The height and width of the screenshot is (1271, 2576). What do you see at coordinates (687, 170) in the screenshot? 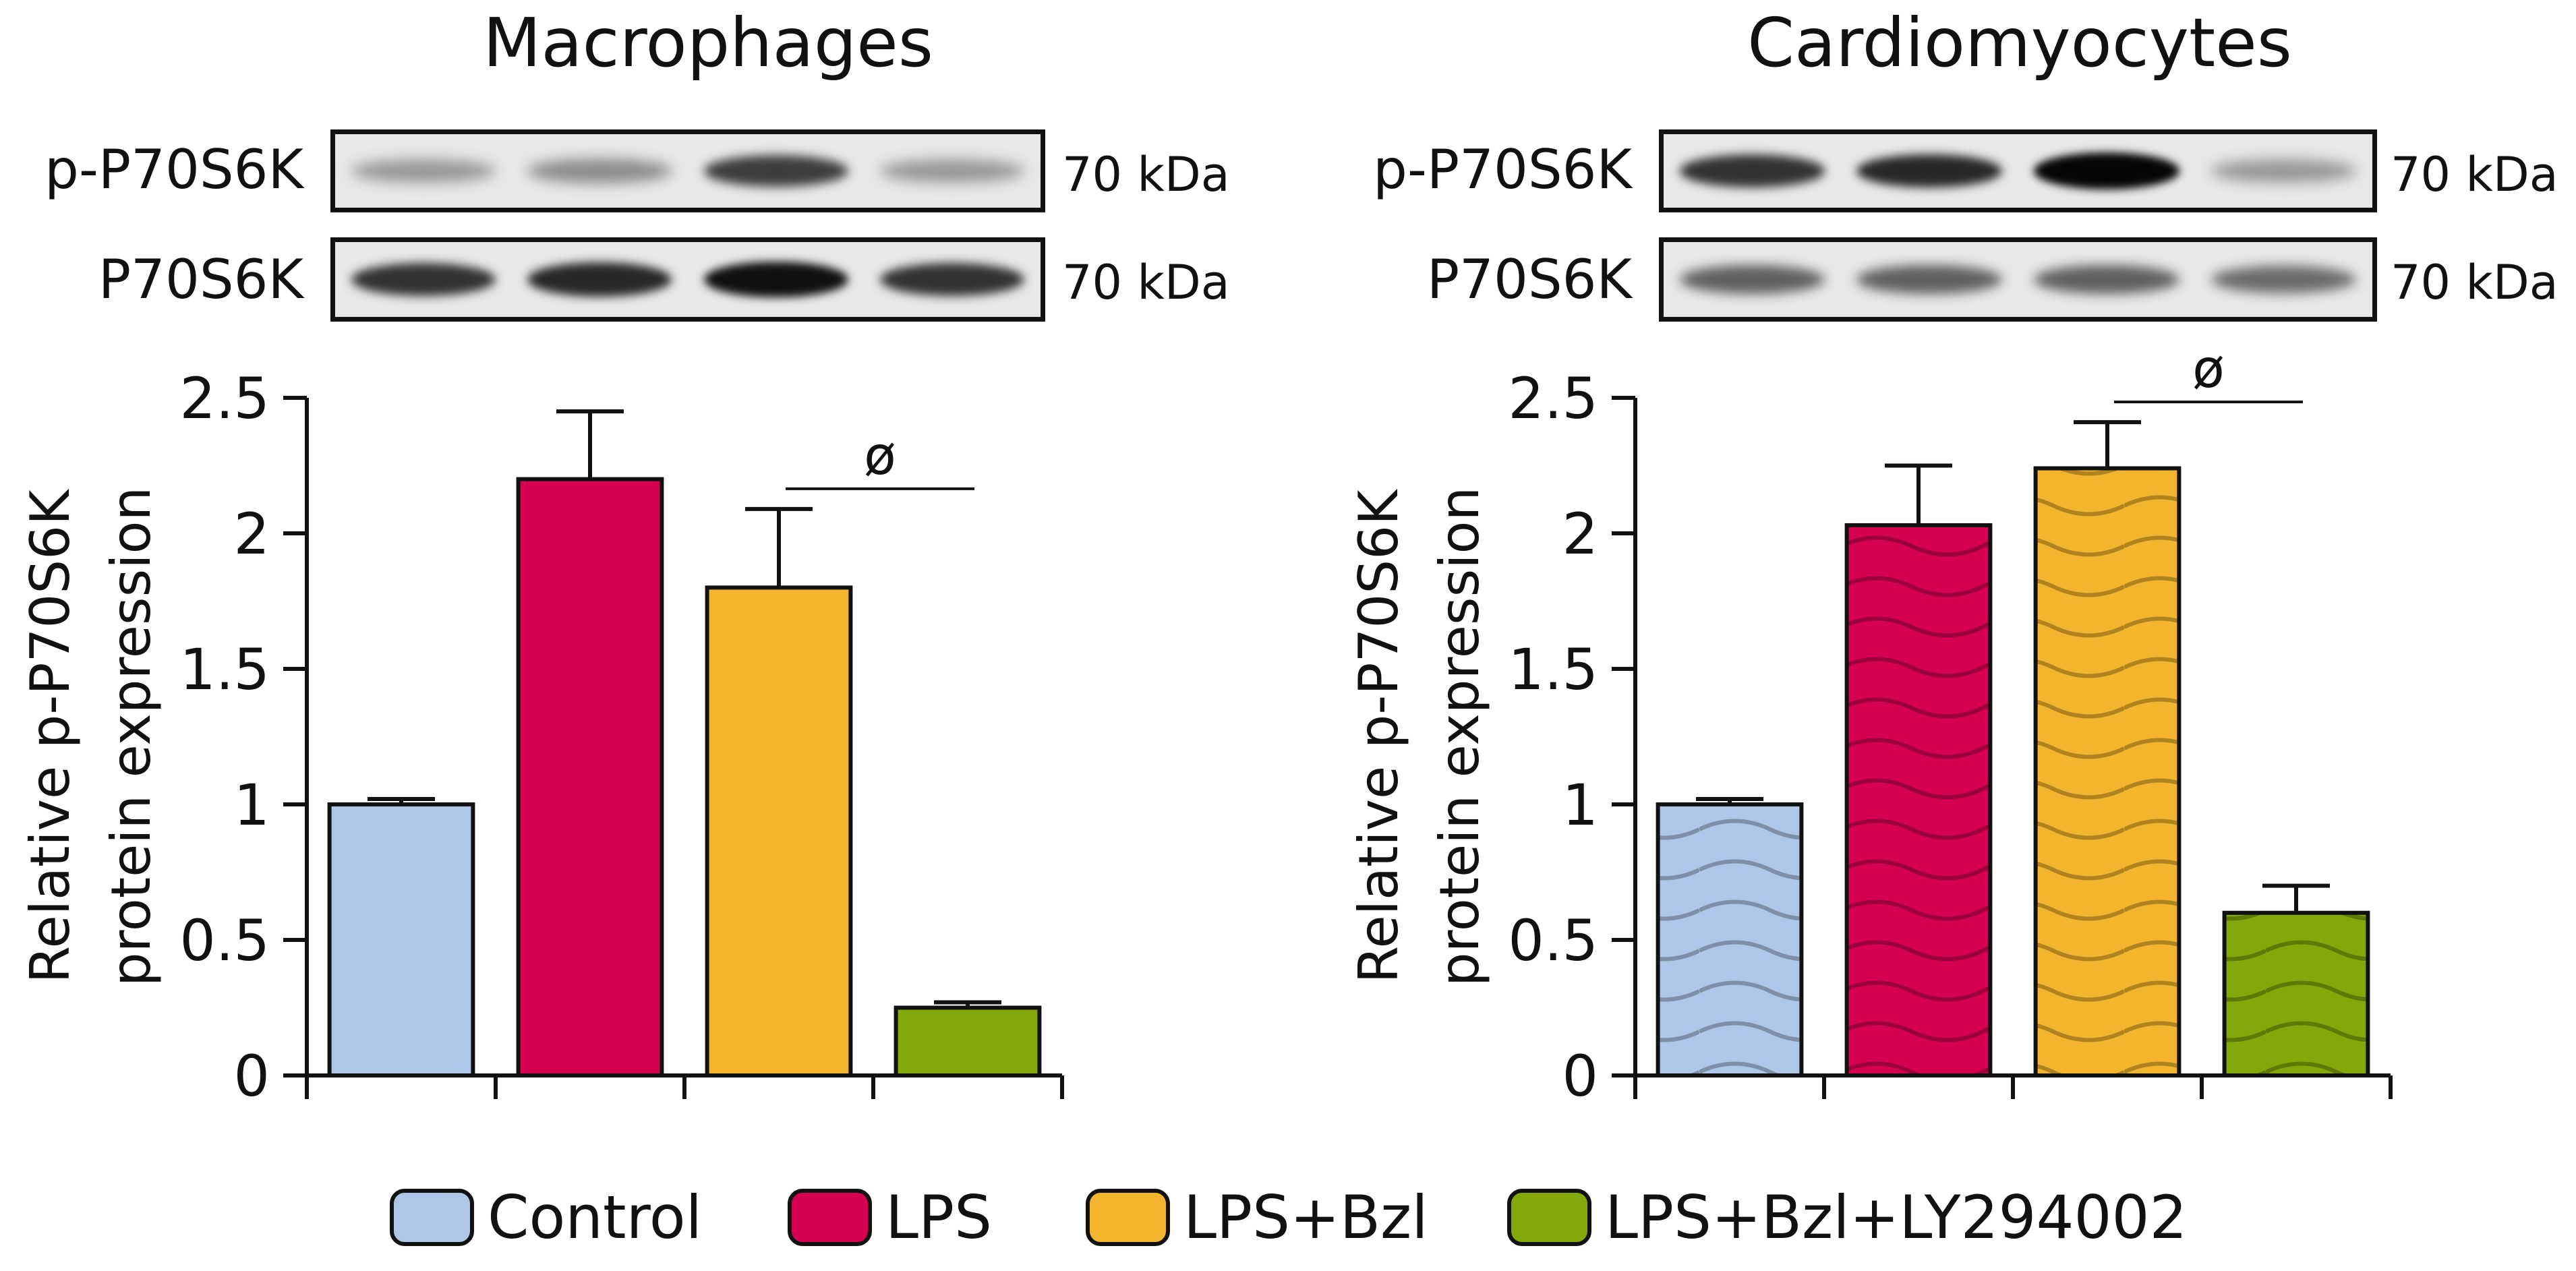
I see `macrophages-blot-phospho` at bounding box center [687, 170].